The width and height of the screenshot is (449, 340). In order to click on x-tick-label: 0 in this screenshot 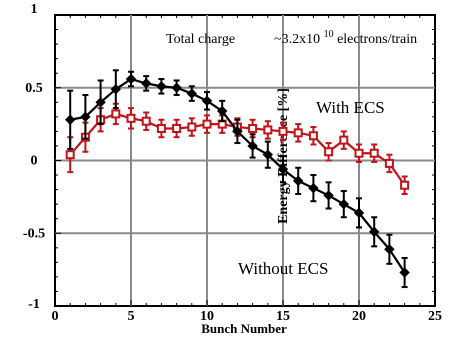, I will do `click(55, 316)`.